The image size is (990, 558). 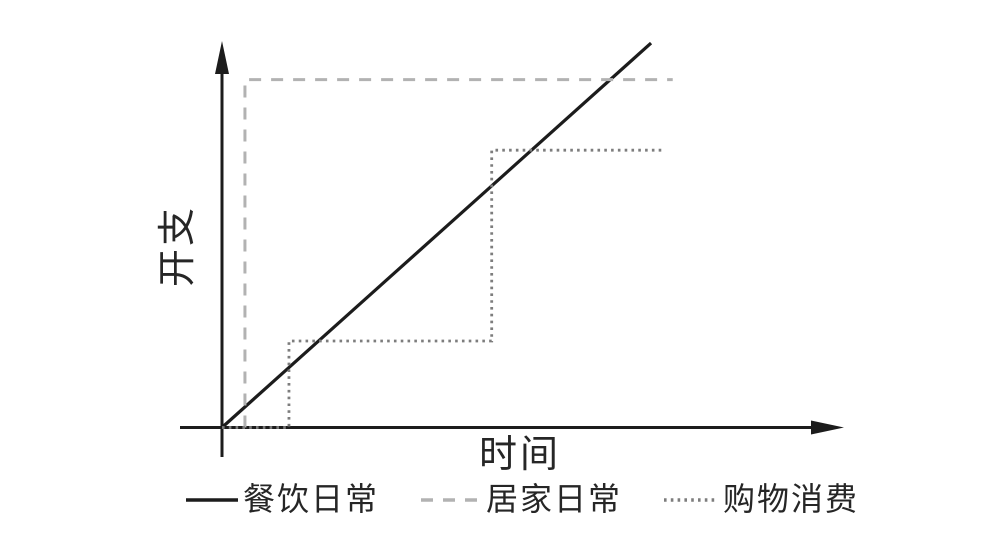 What do you see at coordinates (212, 499) in the screenshot?
I see `legend-solid-line-icon` at bounding box center [212, 499].